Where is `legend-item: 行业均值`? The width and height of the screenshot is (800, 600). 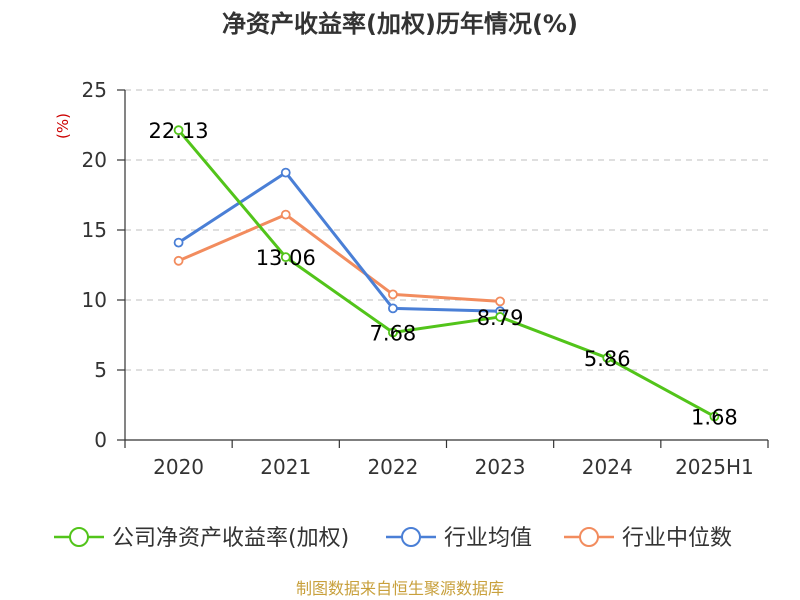 legend-item: 行业均值 is located at coordinates (459, 538).